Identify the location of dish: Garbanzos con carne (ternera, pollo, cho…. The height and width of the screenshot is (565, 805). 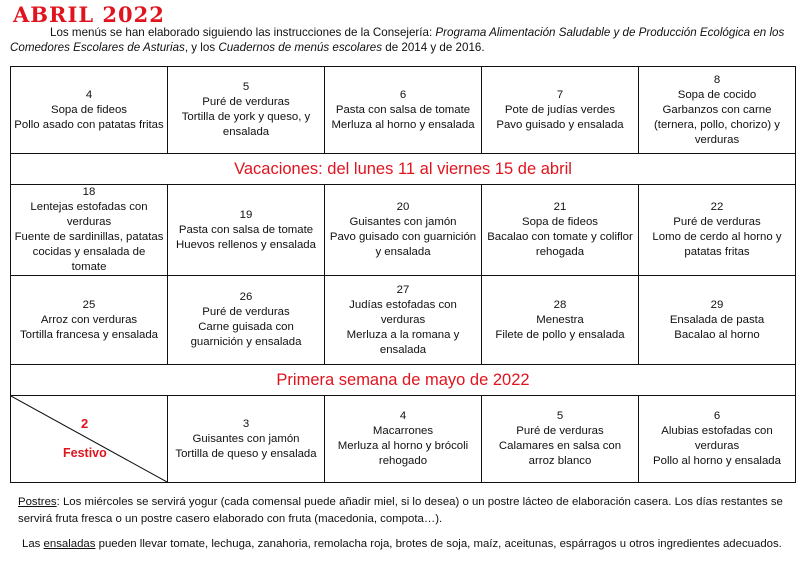
(717, 124).